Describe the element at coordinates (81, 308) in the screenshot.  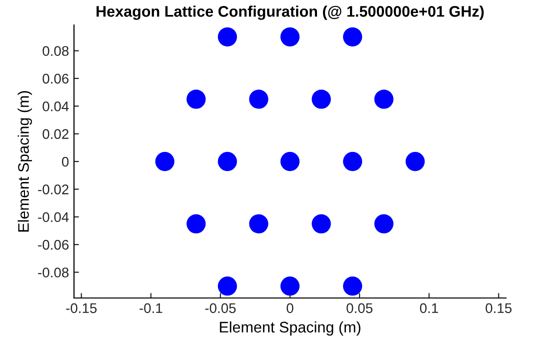
I see `x-tick-label: -0.15` at that location.